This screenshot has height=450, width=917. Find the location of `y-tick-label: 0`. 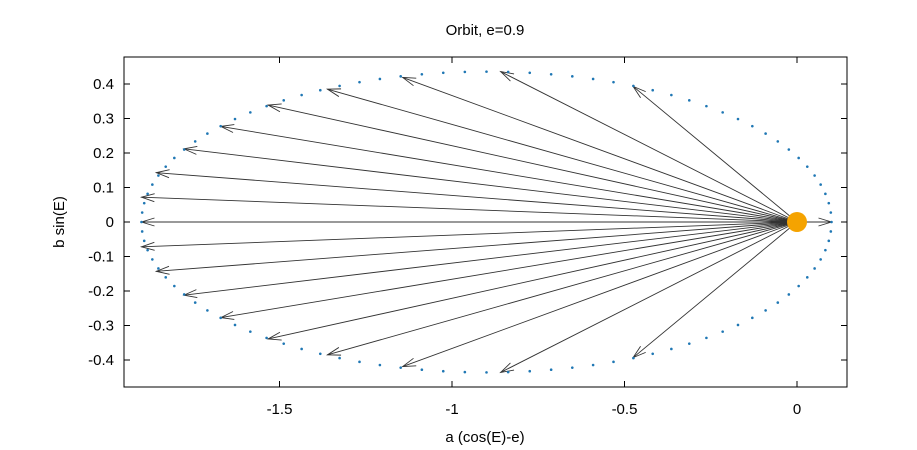

y-tick-label: 0 is located at coordinates (110, 222).